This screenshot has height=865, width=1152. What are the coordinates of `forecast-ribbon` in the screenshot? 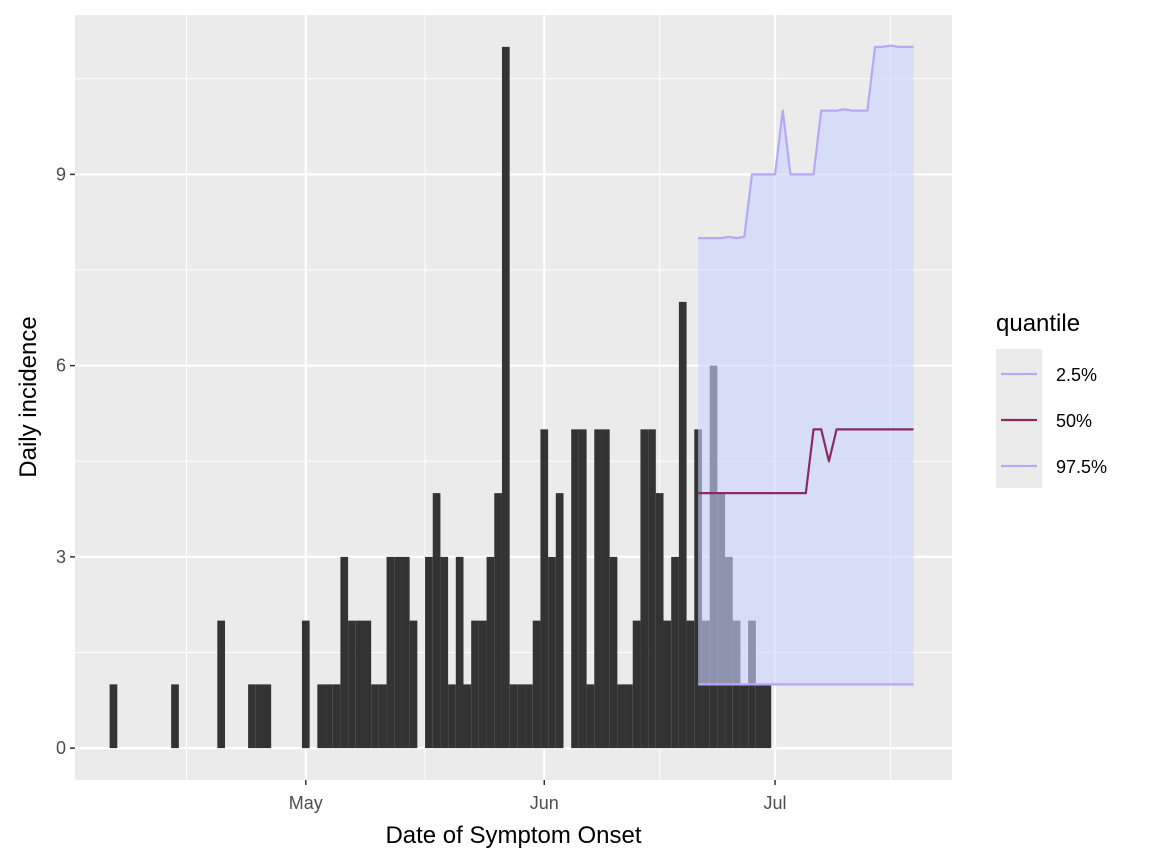 It's located at (806, 365).